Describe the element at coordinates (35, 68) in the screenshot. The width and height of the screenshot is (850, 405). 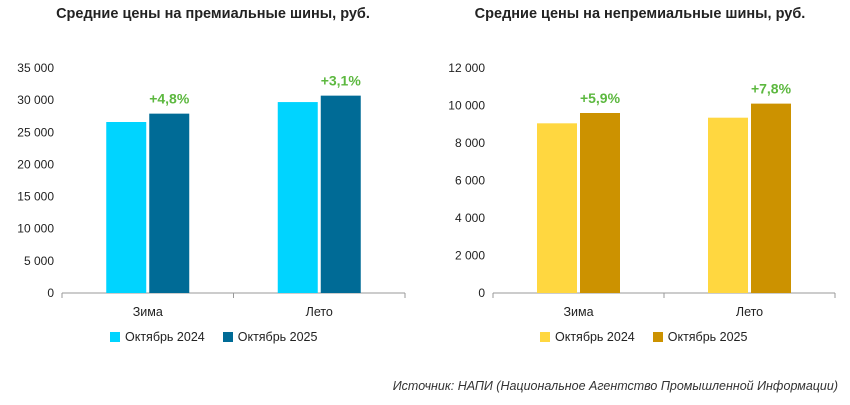
I see `y-tick-label: 35 000` at that location.